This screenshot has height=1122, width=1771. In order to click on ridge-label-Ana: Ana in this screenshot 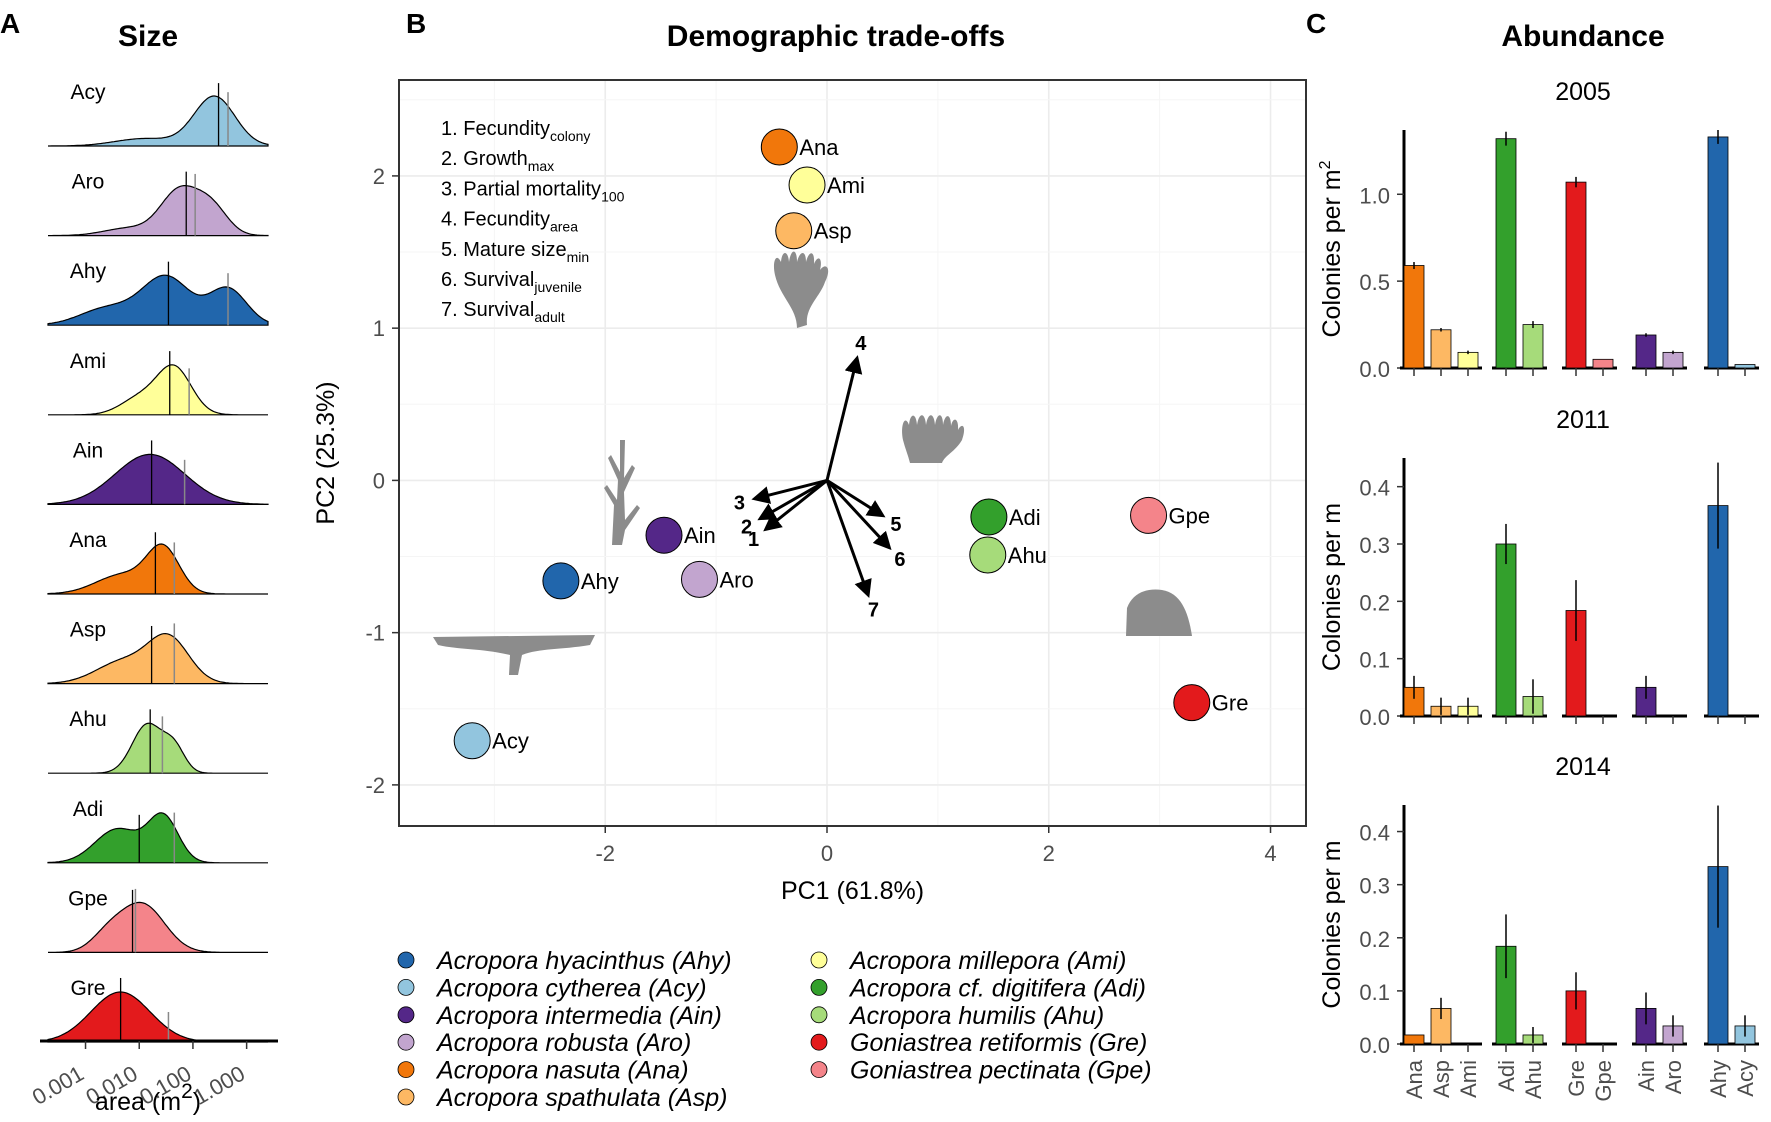, I will do `click(88, 540)`.